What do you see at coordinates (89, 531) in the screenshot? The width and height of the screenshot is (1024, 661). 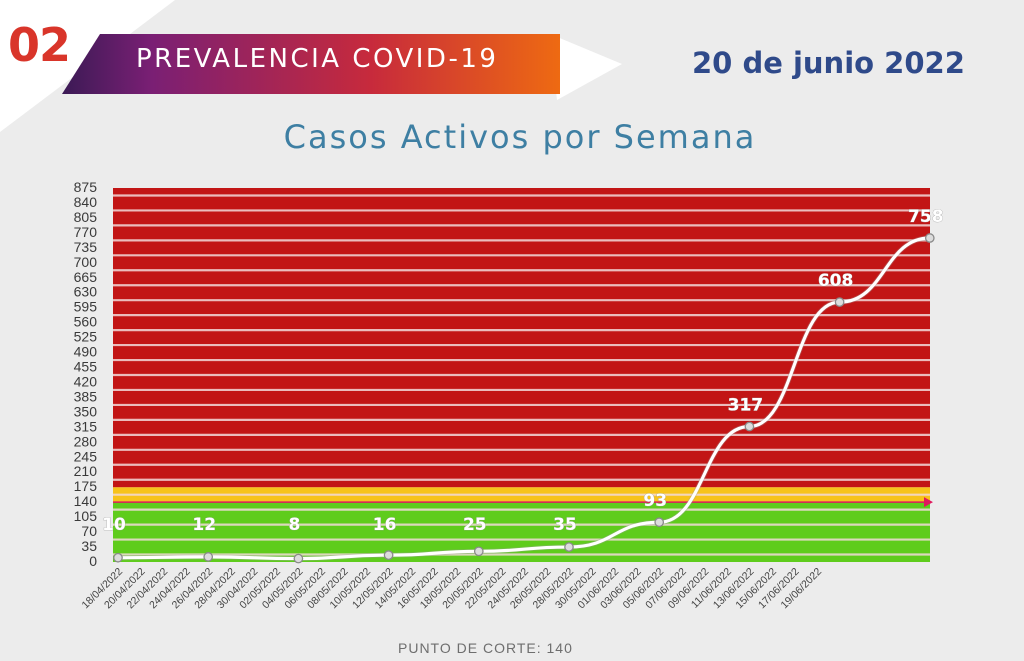 I see `y-tick-label: 70` at bounding box center [89, 531].